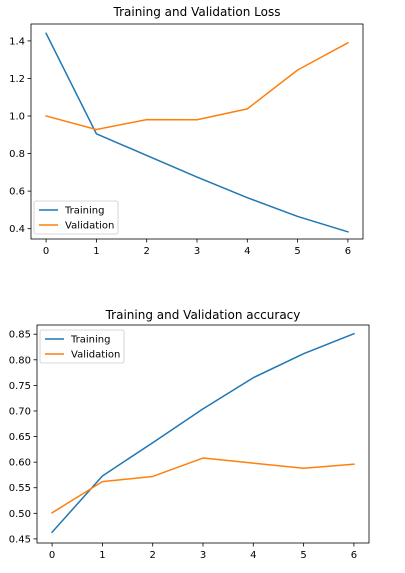  I want to click on y-tick-label: 0.4, so click(17, 229).